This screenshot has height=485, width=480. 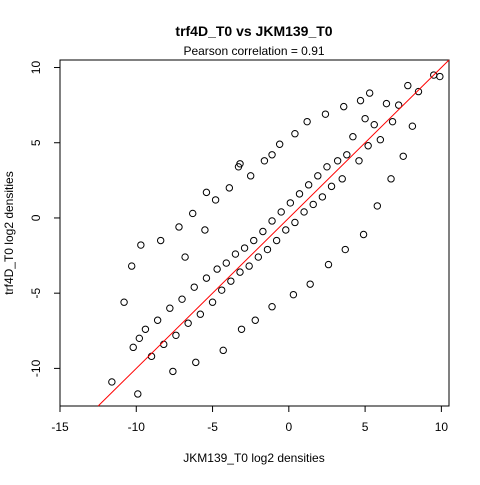 I want to click on chart-title: trf4D_T0 vs JKM139_T0, so click(x=253, y=31).